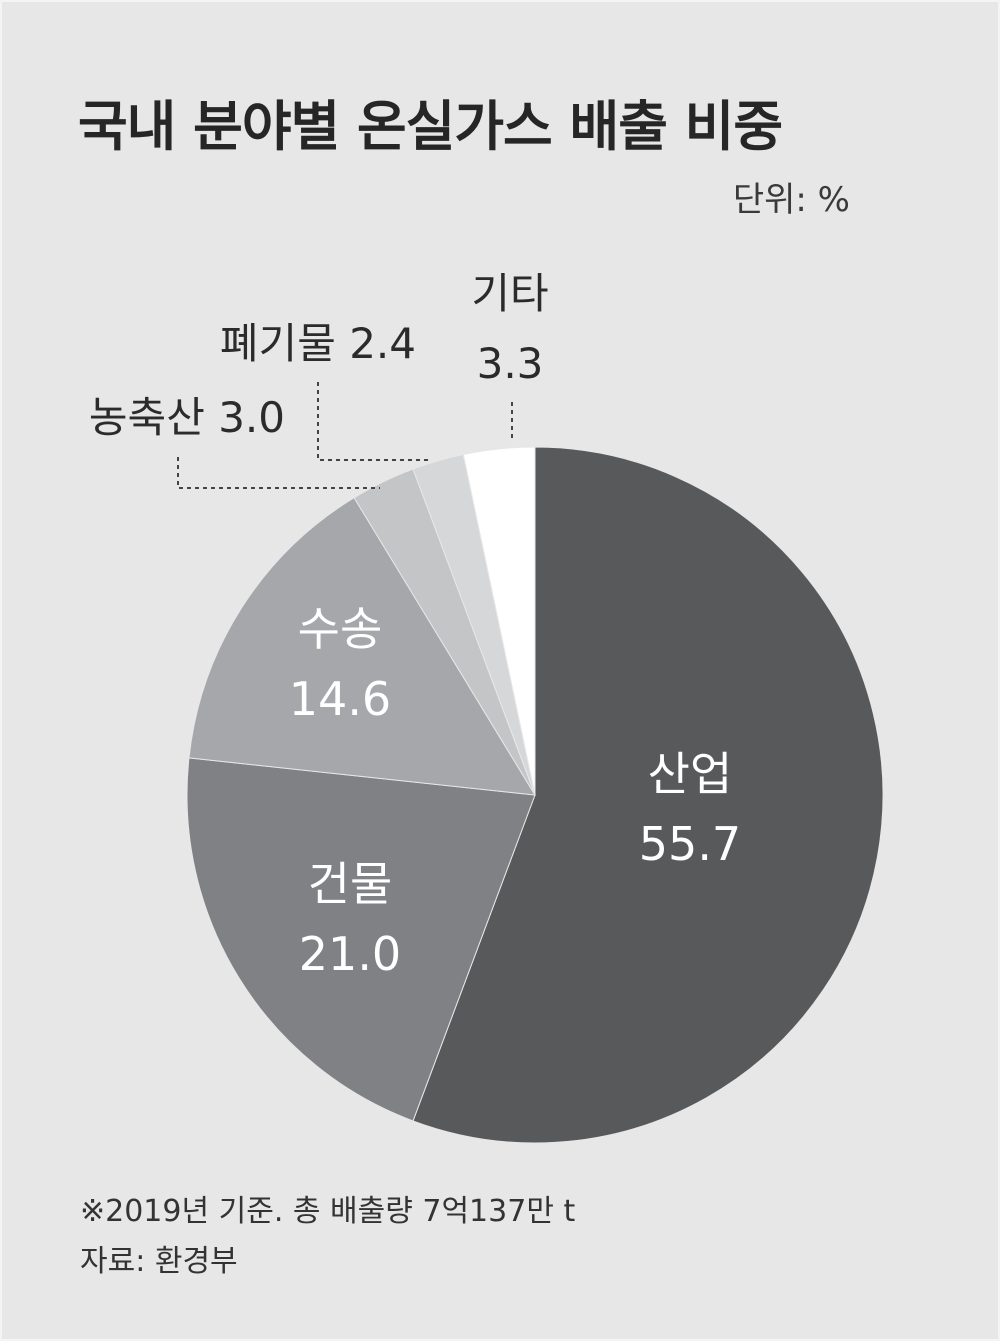 Image resolution: width=1000 pixels, height=1341 pixels. What do you see at coordinates (430, 126) in the screenshot?
I see `chart-title: 국내 분야별 온실가스 배출 비중` at bounding box center [430, 126].